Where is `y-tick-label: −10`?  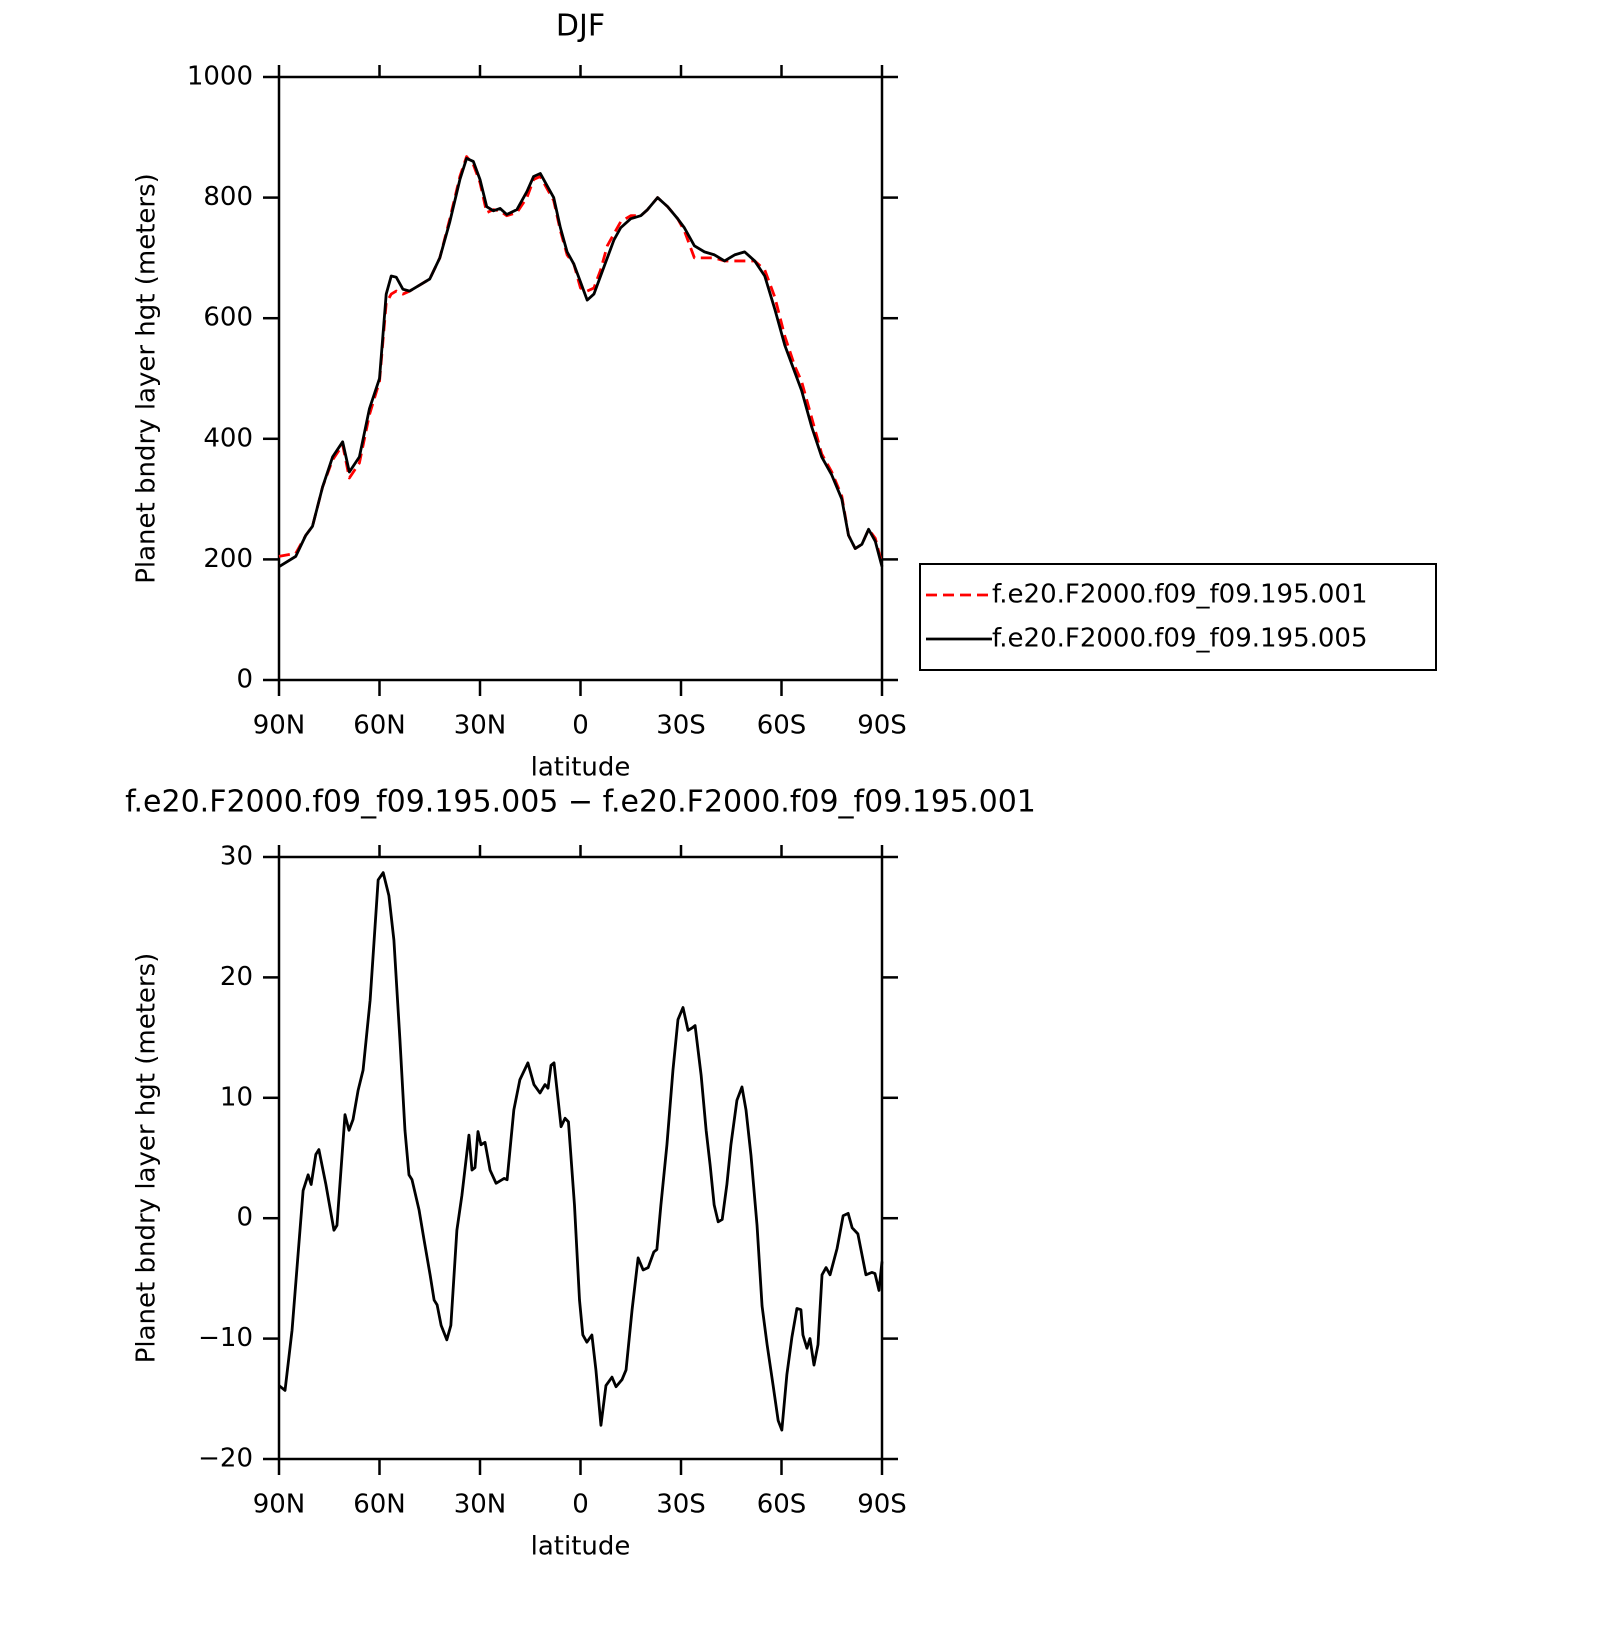
y-tick-label: −10 is located at coordinates (225, 1338).